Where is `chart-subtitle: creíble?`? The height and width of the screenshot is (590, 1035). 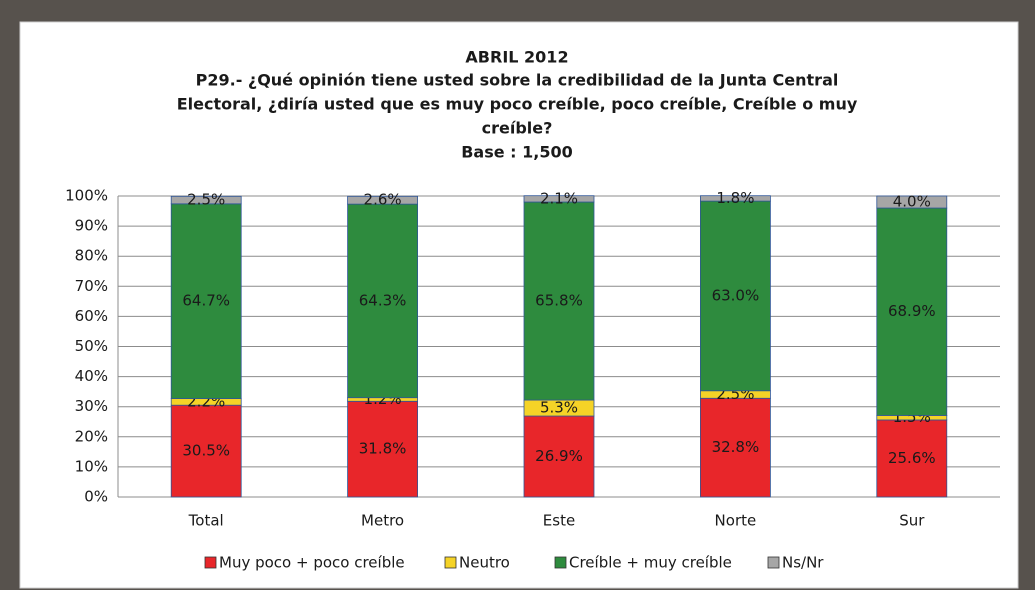 chart-subtitle: creíble? is located at coordinates (517, 128).